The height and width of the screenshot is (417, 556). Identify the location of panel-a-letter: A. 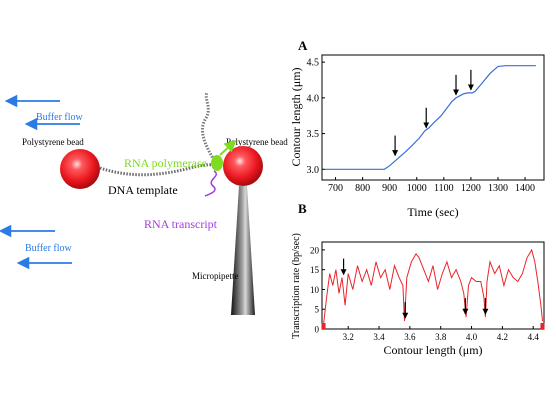
(303, 45).